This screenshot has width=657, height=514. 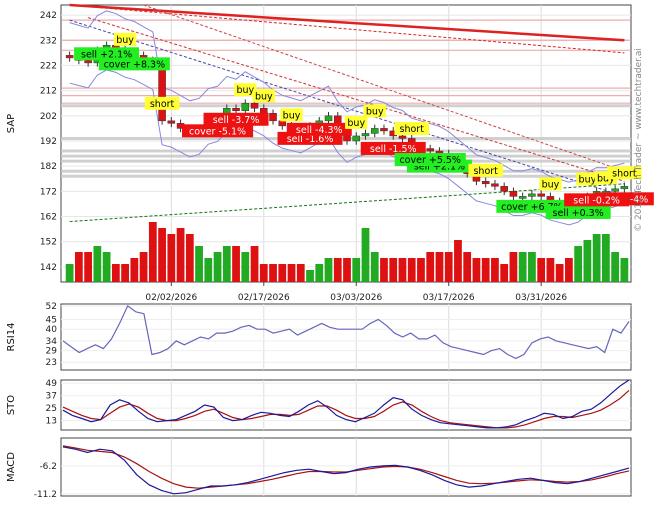 I want to click on y-tick-label: 162, so click(x=48, y=218).